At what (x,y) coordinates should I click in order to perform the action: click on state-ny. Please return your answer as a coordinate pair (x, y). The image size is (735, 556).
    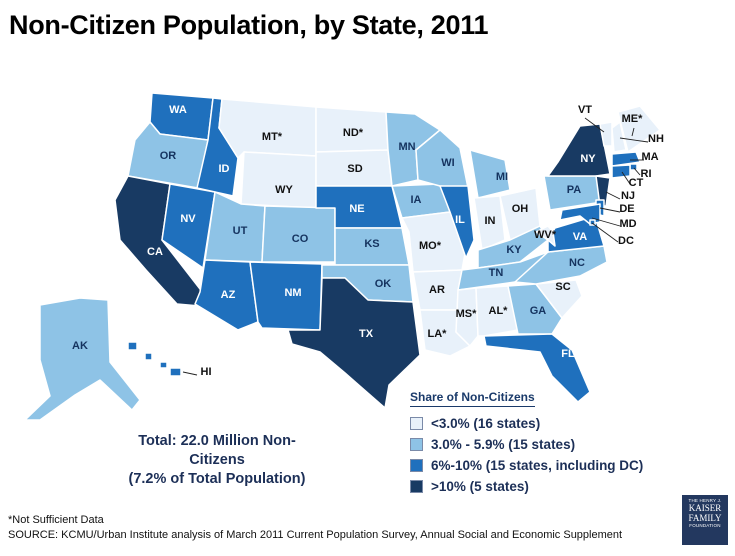
    Looking at the image, I should click on (579, 150).